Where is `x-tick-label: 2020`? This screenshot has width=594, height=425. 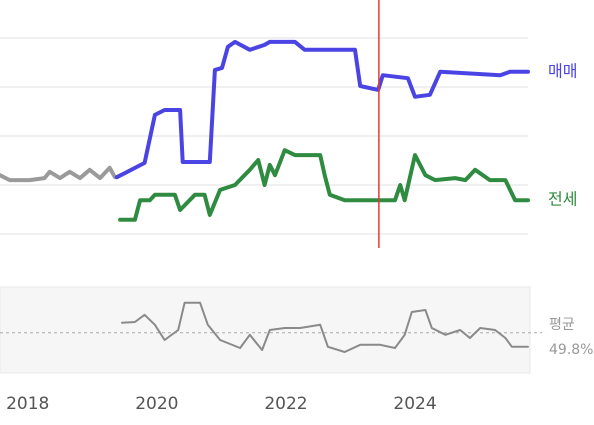
x-tick-label: 2020 is located at coordinates (156, 404).